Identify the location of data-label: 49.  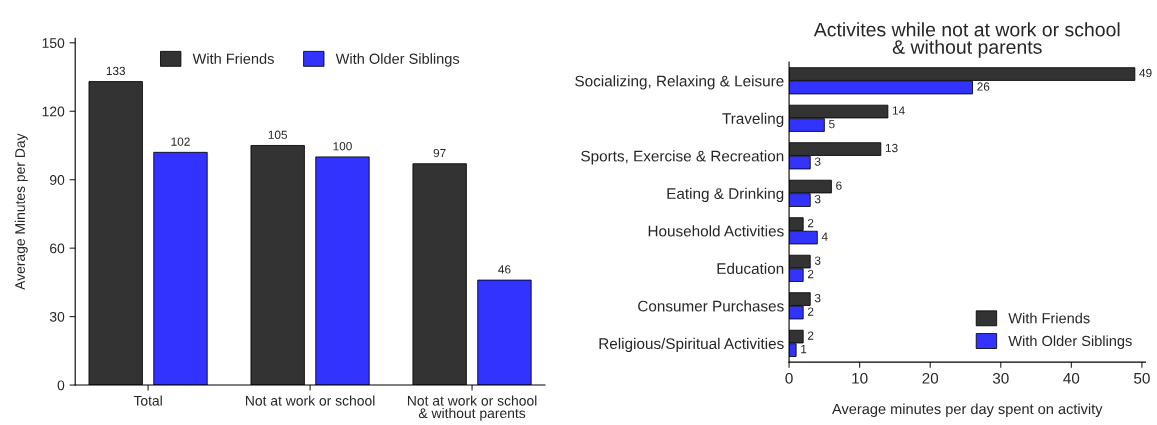
(1145, 73).